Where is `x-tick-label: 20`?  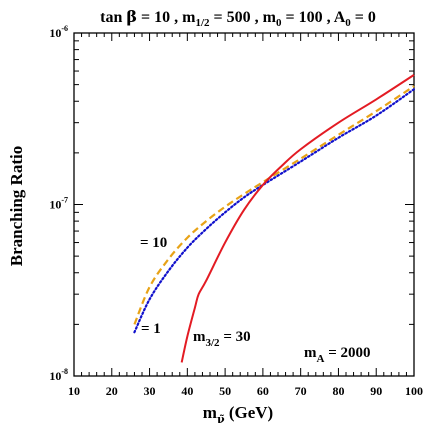
x-tick-label: 20 is located at coordinates (112, 391).